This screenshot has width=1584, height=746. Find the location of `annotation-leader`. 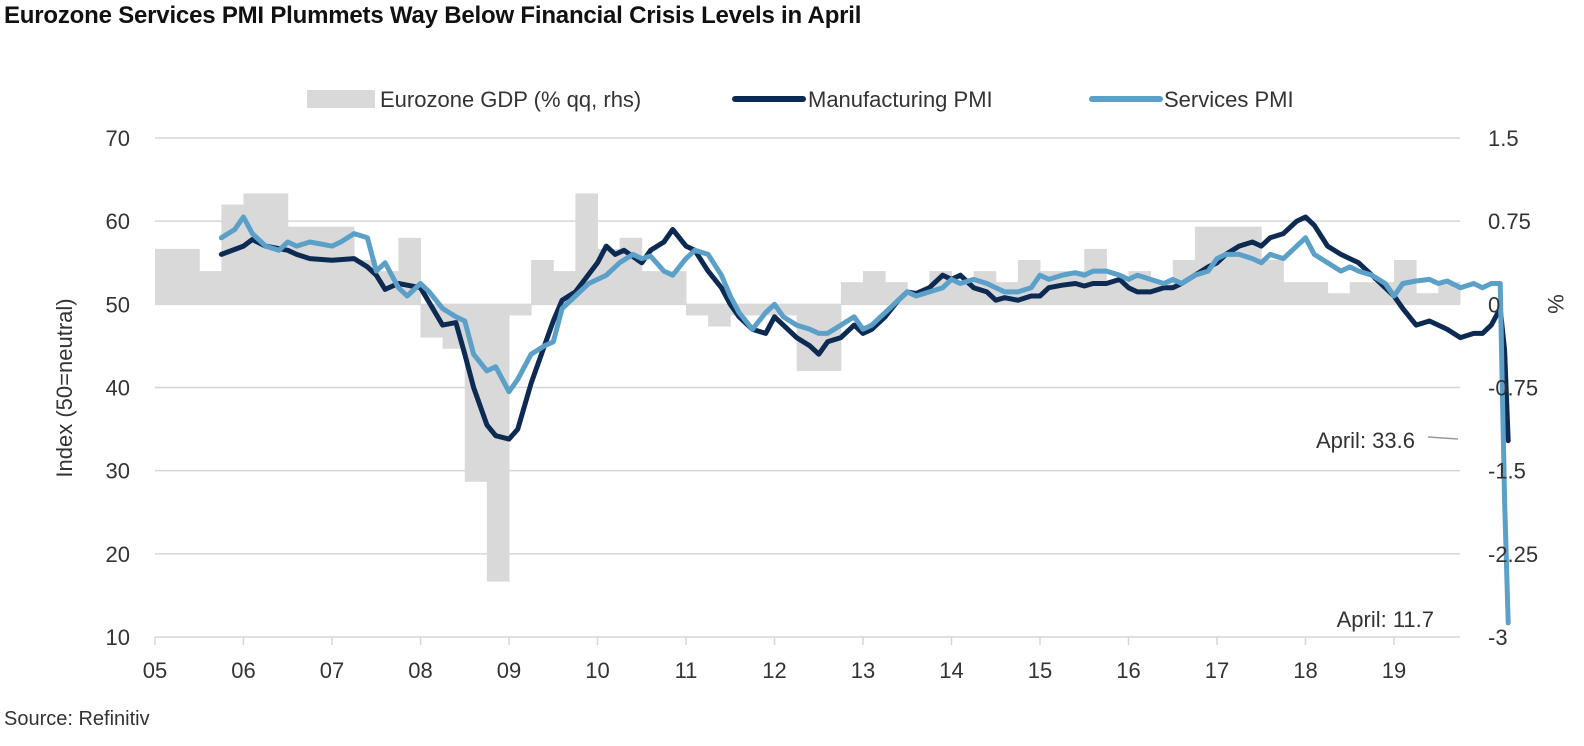

annotation-leader is located at coordinates (1443, 438).